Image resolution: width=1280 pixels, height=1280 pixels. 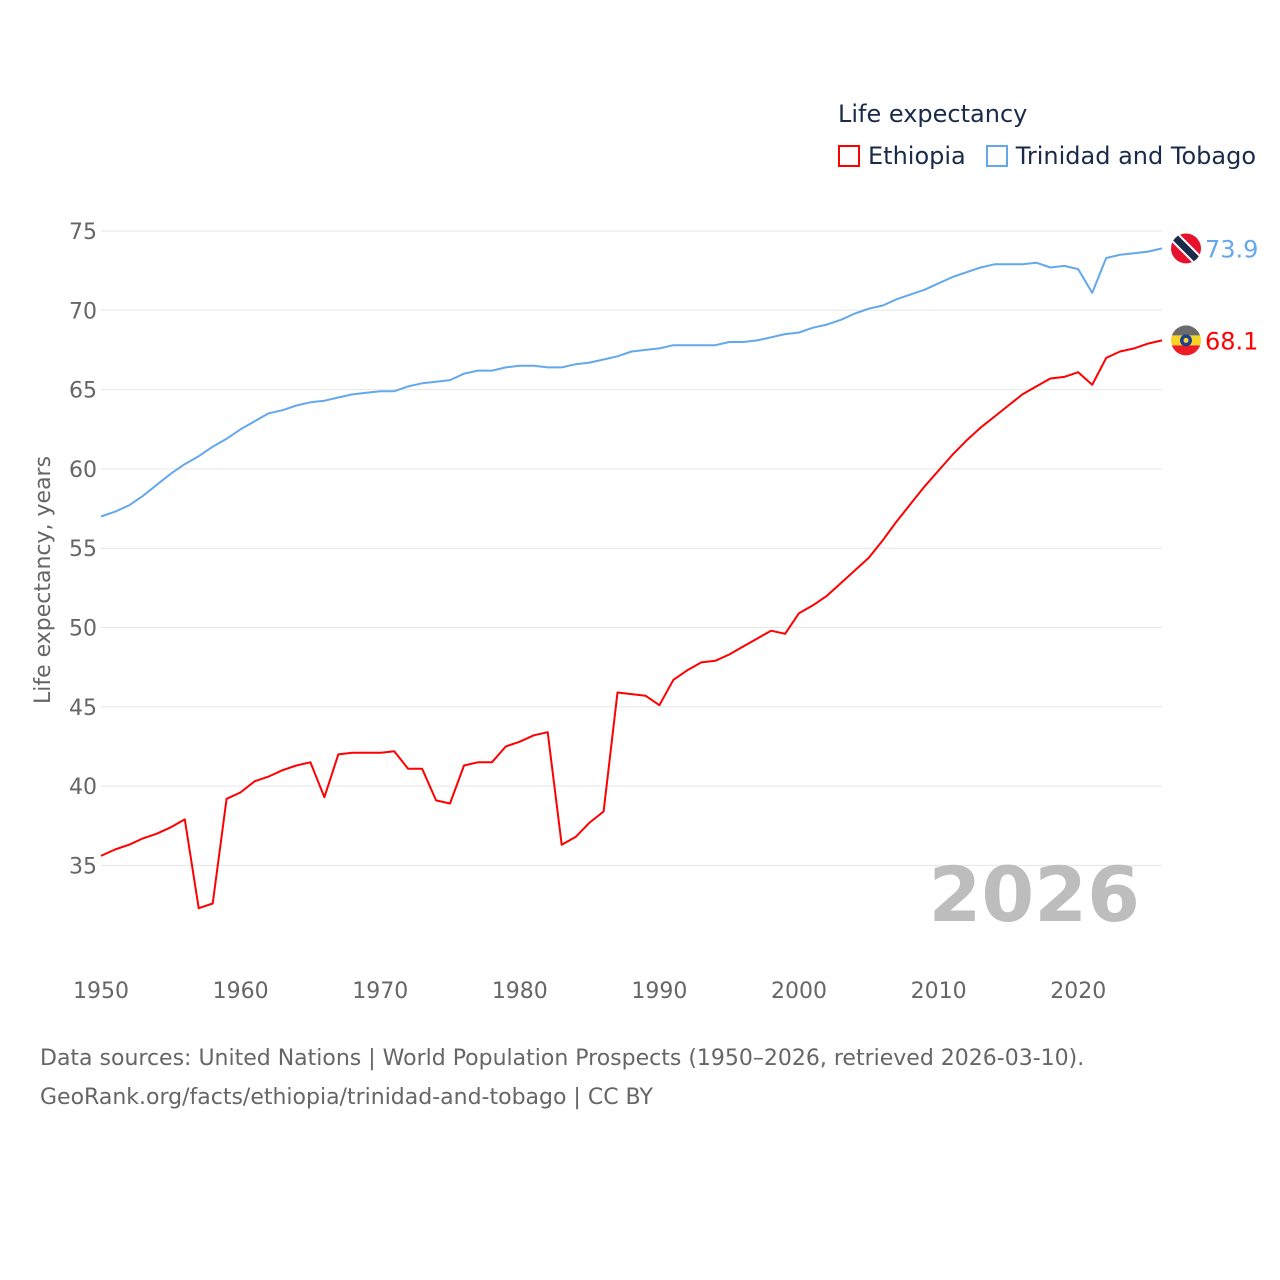 I want to click on y-axis-label: Life expectancy, years, so click(x=43, y=580).